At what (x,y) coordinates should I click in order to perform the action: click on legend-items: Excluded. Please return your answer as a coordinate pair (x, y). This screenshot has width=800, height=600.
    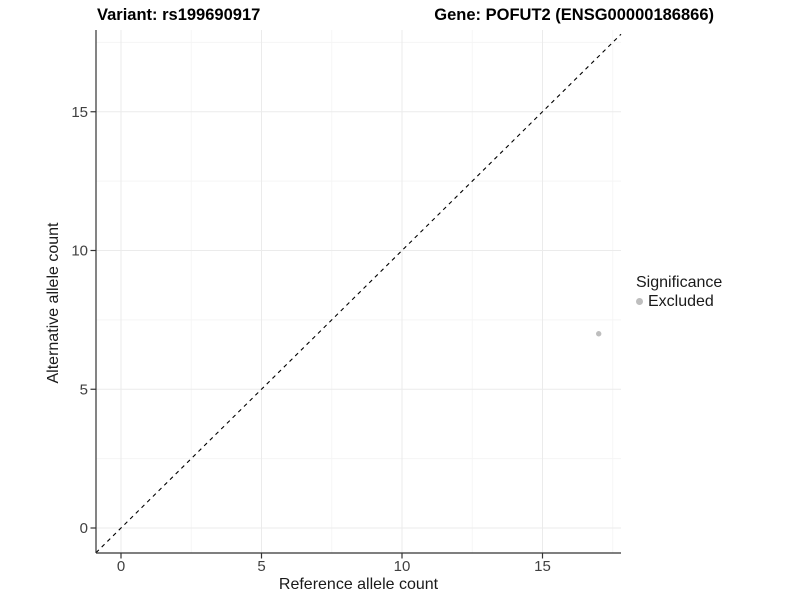
    Looking at the image, I should click on (679, 301).